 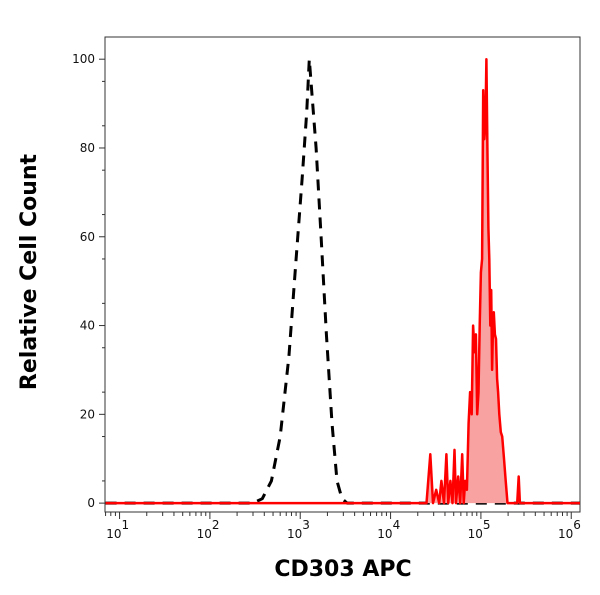 What do you see at coordinates (83, 59) in the screenshot?
I see `y-tick-label: 100` at bounding box center [83, 59].